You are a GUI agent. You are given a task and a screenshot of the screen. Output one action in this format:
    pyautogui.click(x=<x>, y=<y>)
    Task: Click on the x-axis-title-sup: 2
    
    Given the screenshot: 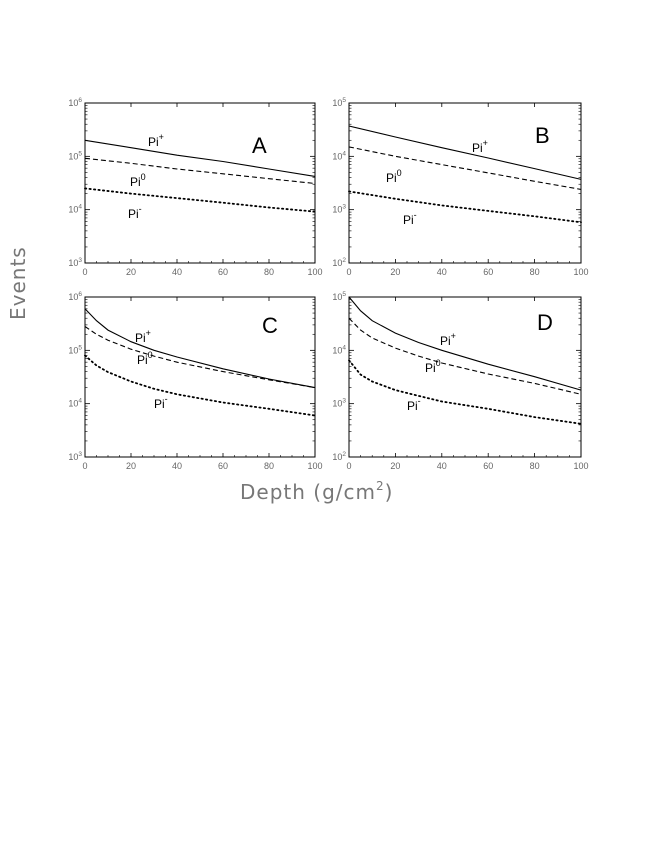 What is the action you would take?
    pyautogui.click(x=380, y=486)
    